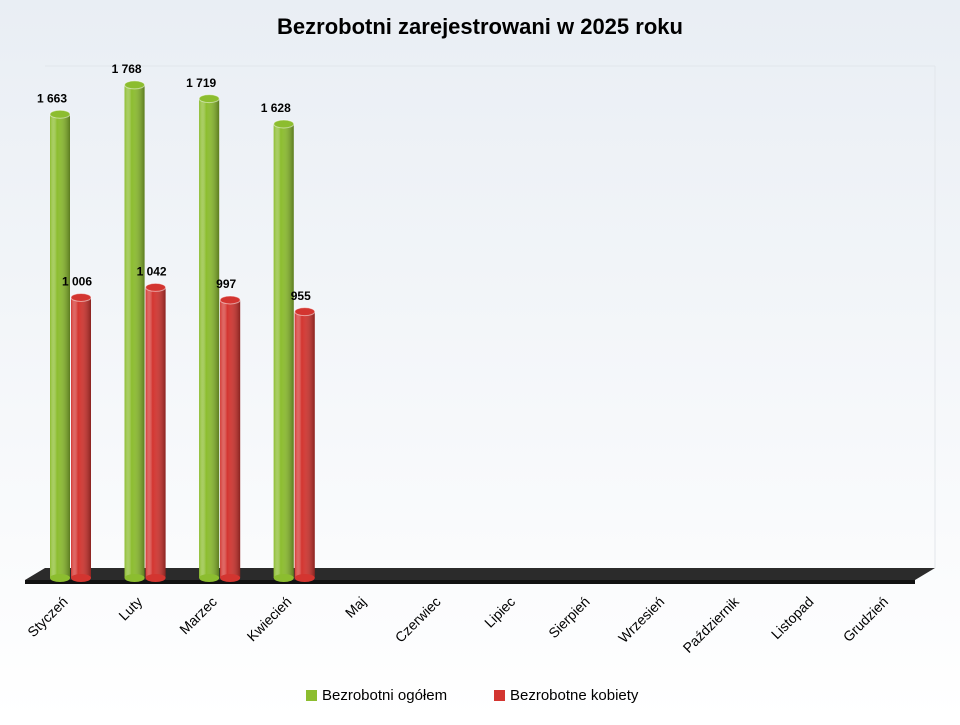  Describe the element at coordinates (574, 695) in the screenshot. I see `legend-label: Bezrobotne kobiety` at that location.